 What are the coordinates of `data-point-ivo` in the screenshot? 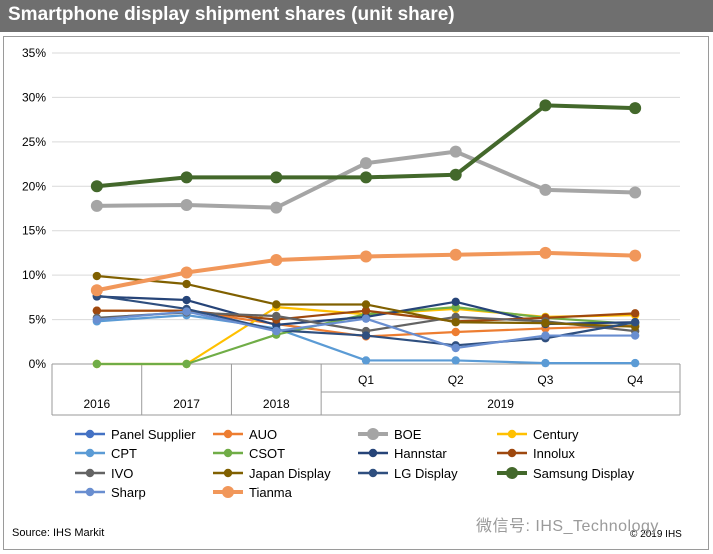 It's located at (276, 316).